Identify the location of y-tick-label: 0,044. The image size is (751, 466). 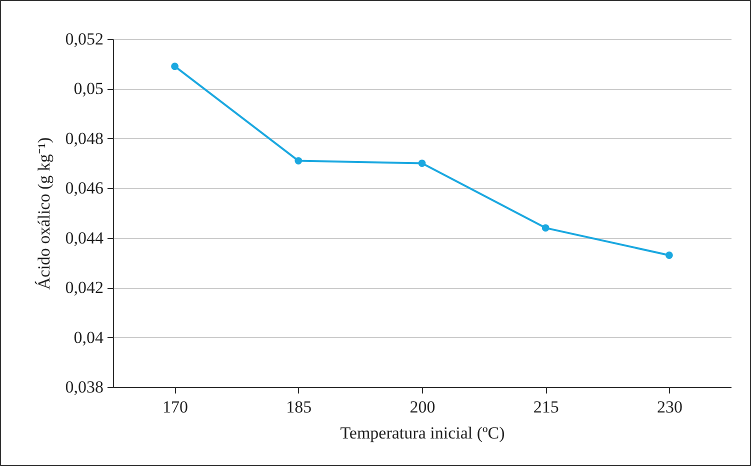
(84, 238).